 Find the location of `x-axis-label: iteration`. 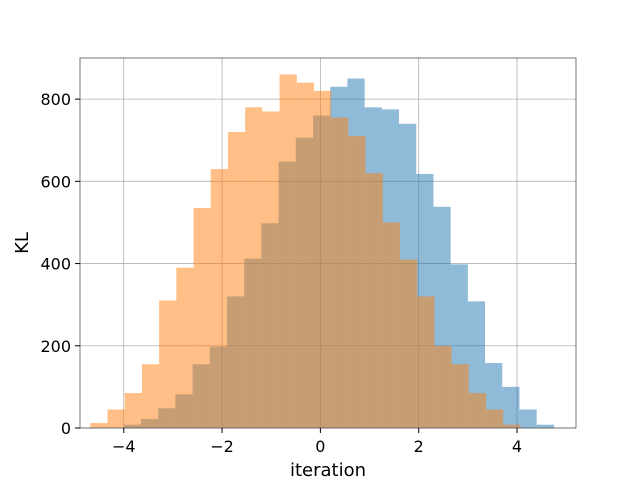

x-axis-label: iteration is located at coordinates (328, 470).